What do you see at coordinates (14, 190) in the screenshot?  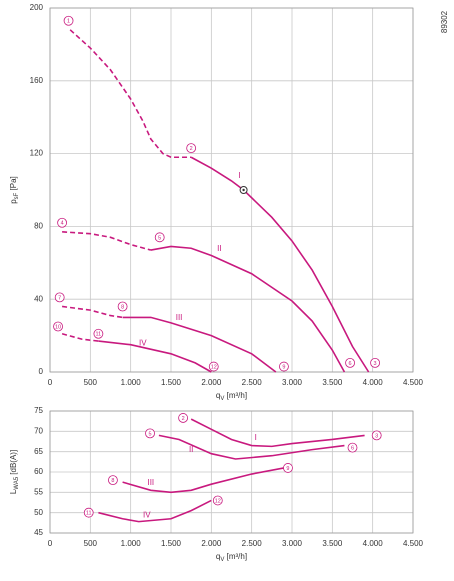 I see `y-axis-label: psF [Pa]` at bounding box center [14, 190].